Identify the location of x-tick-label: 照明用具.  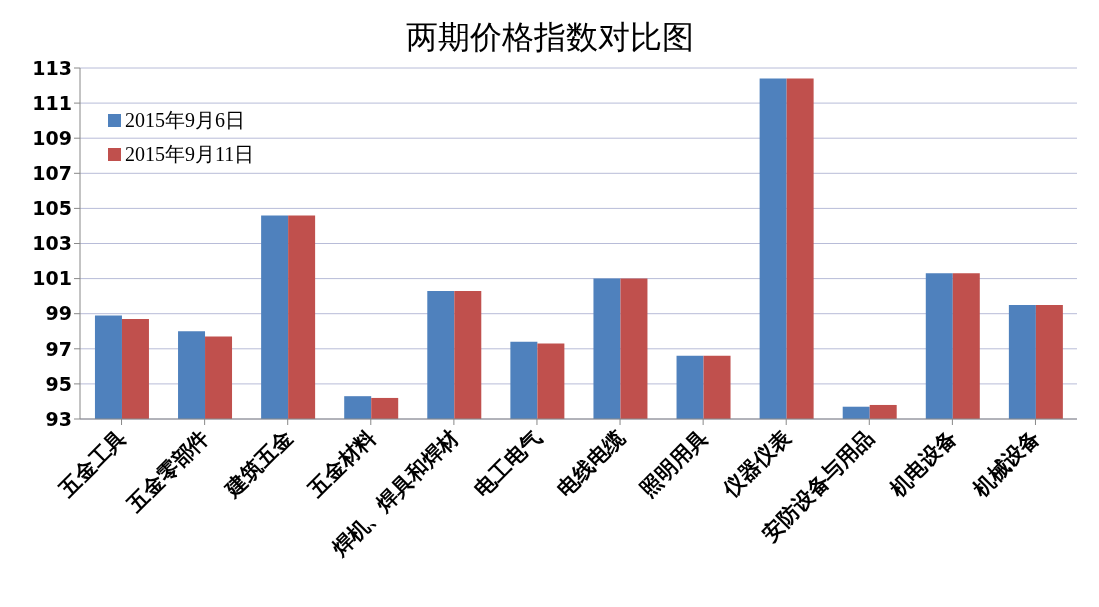
(674, 463).